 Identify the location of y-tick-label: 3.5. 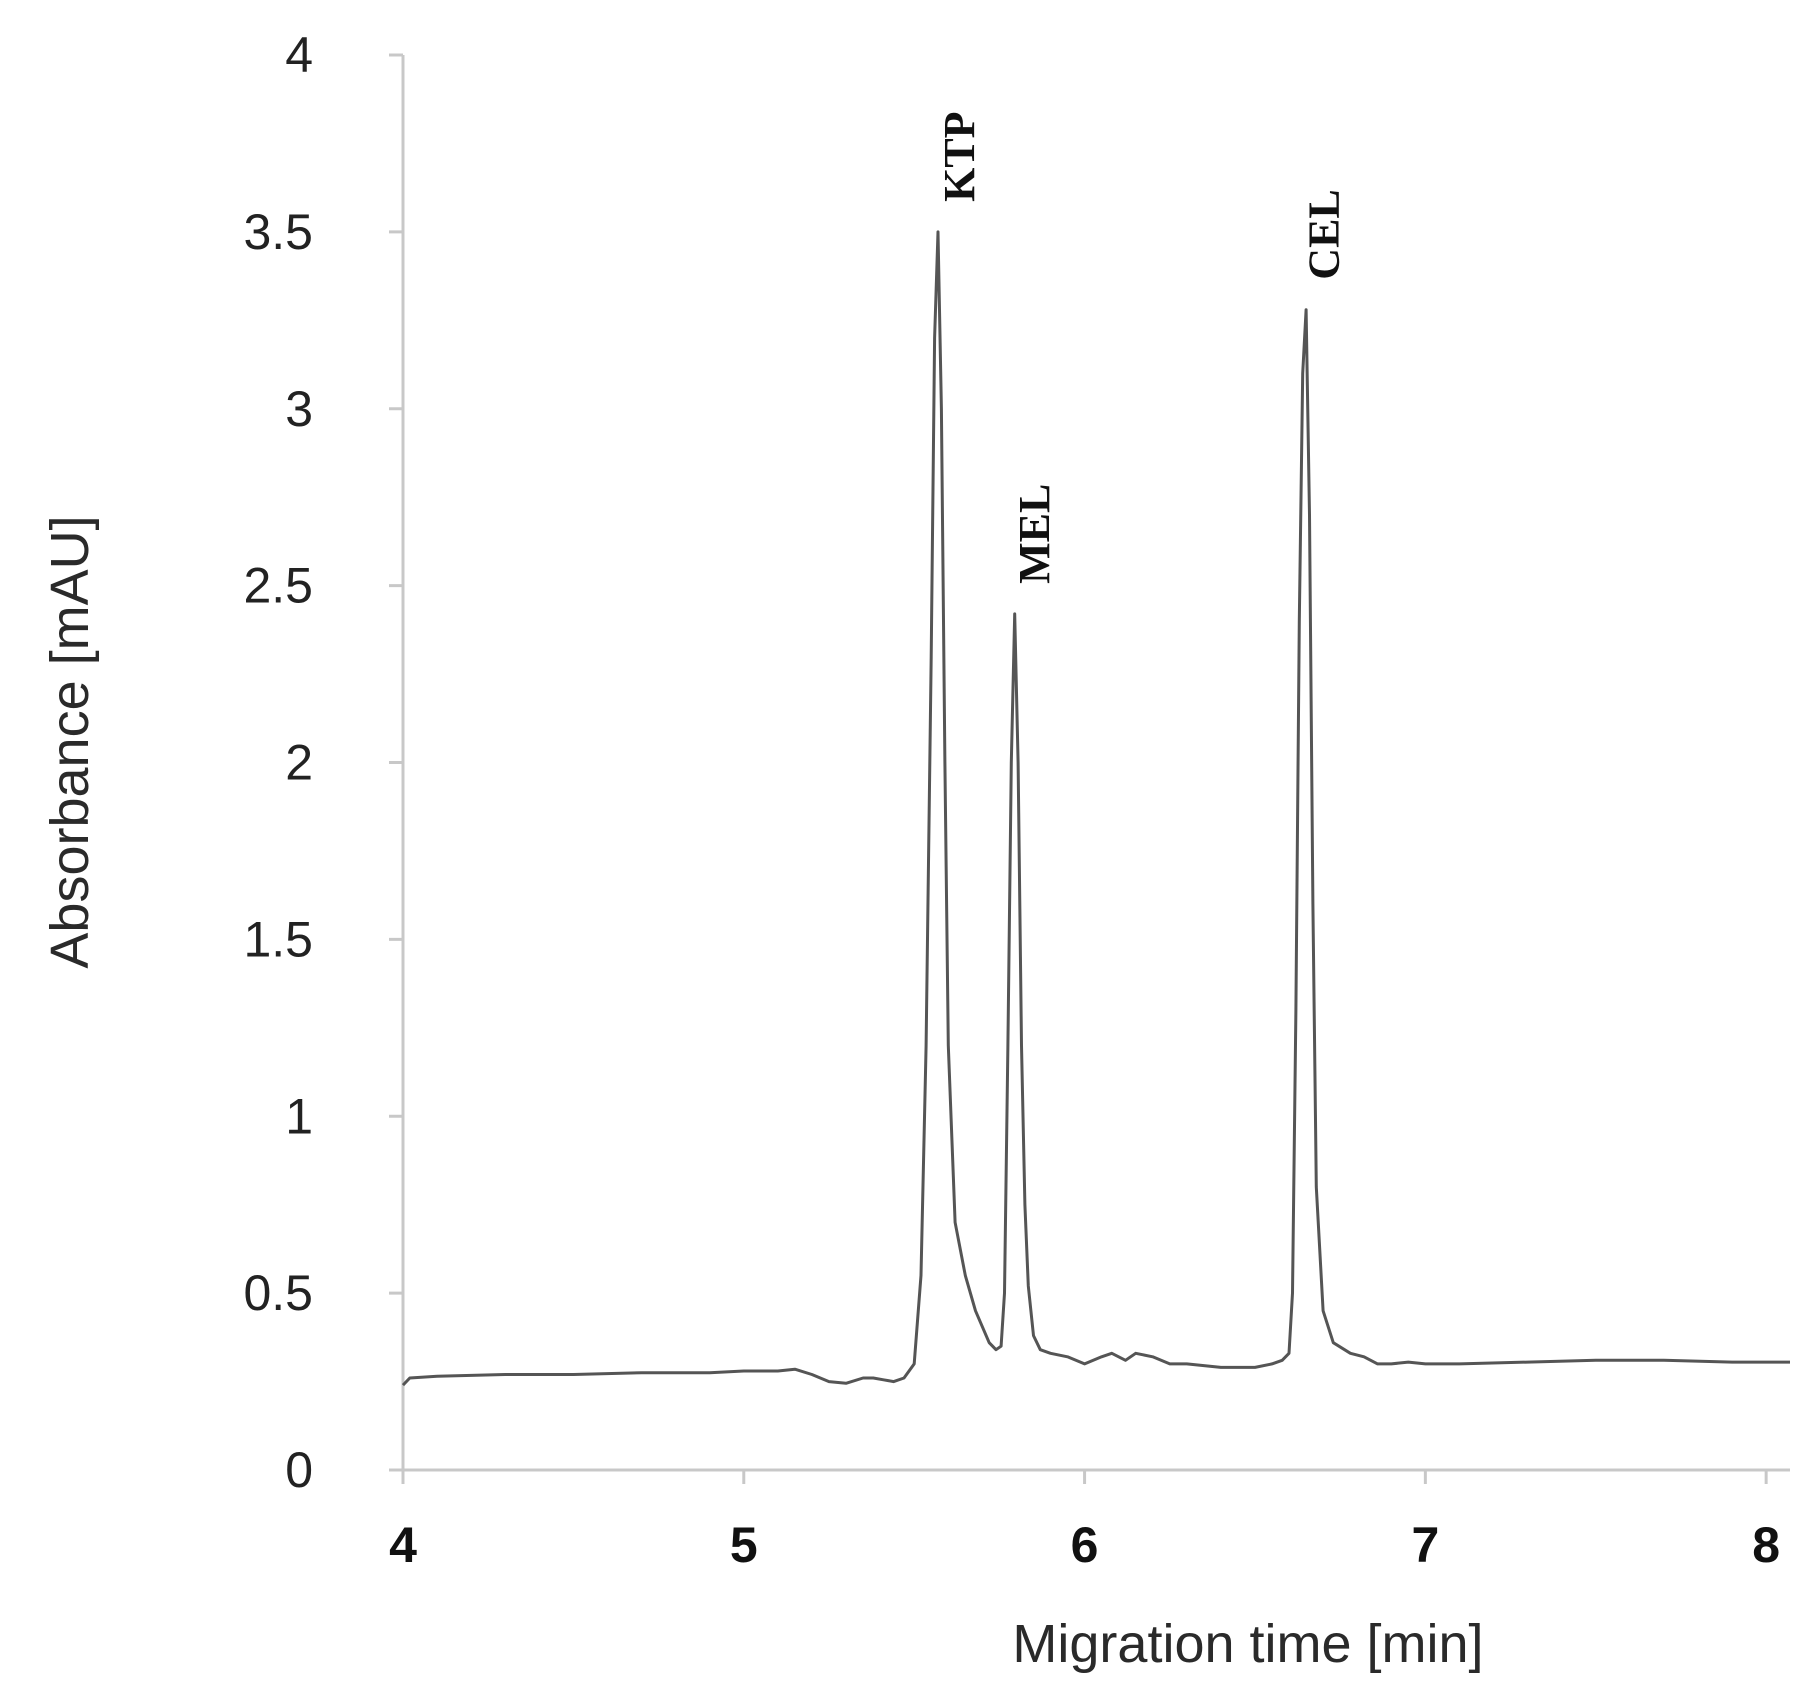
(278, 232).